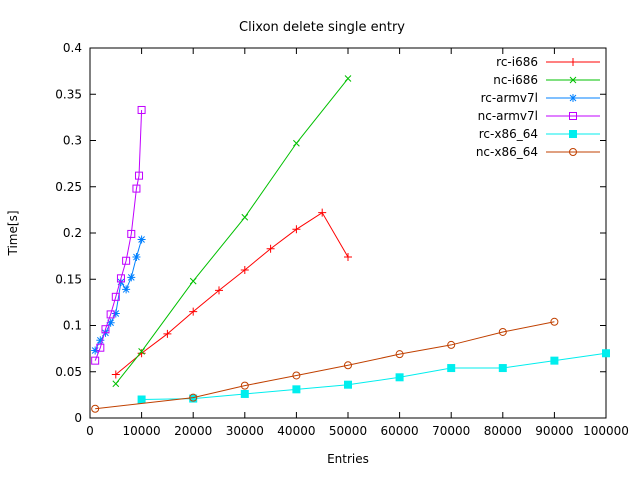 This screenshot has height=484, width=640. Describe the element at coordinates (548, 62) in the screenshot. I see `legend-item-rc-i686: rc-i686` at that location.